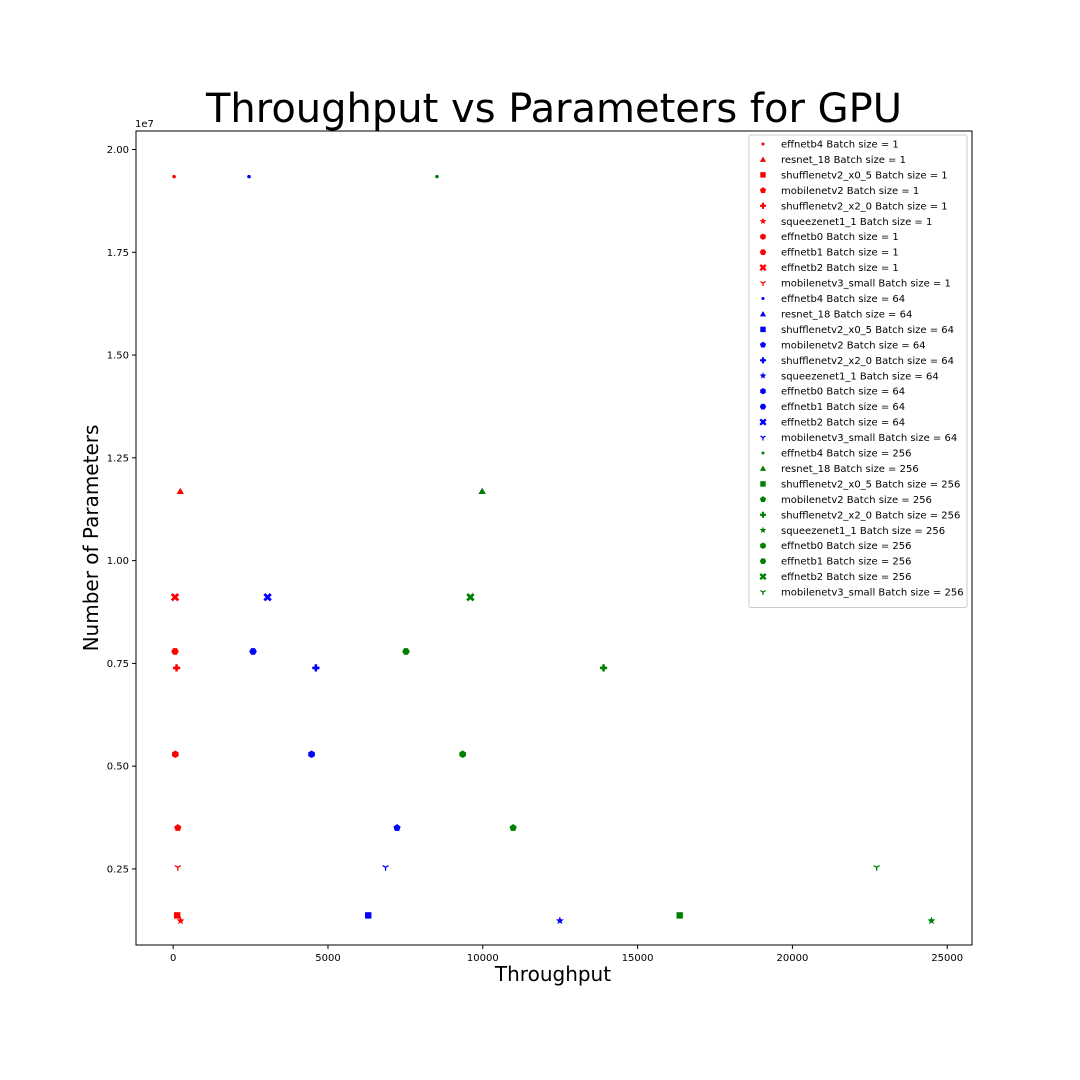 This screenshot has width=1080, height=1080. Describe the element at coordinates (867, 330) in the screenshot. I see `legend-label: shufflenetv2_x0_5 Batch size = 64` at that location.